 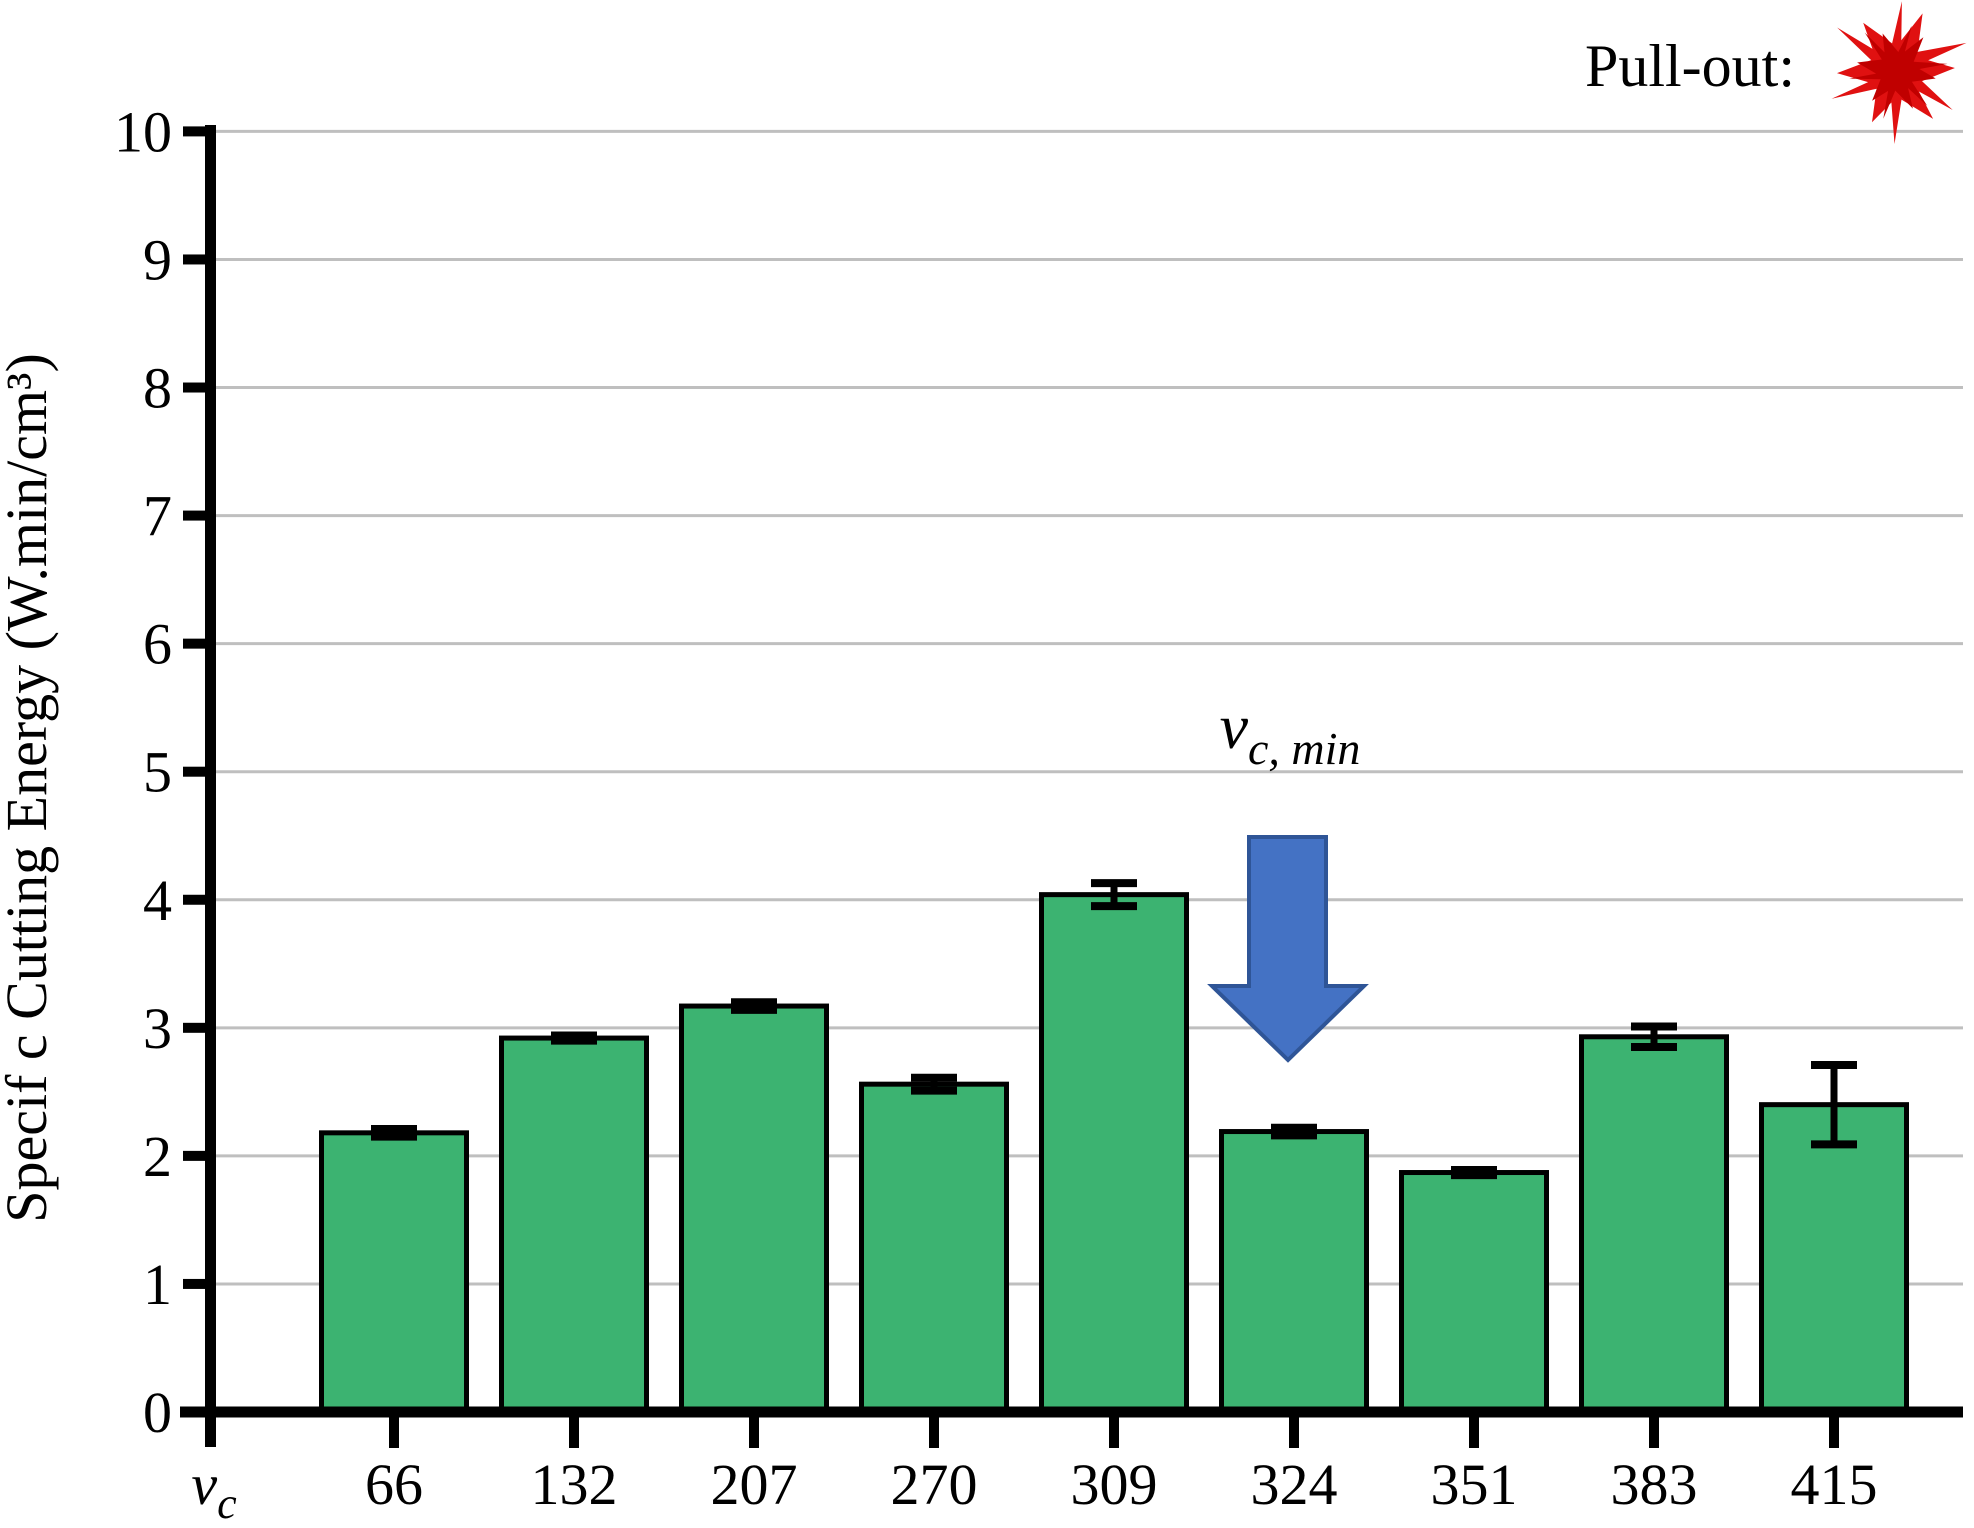 What do you see at coordinates (157, 1156) in the screenshot?
I see `y-tick-label-2: 2` at bounding box center [157, 1156].